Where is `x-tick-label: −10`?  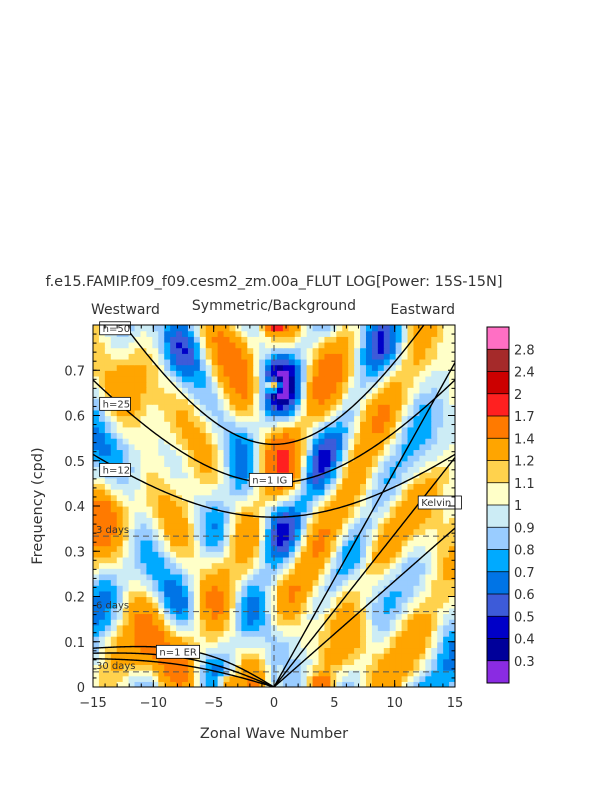
x-tick-label: −10 is located at coordinates (153, 703).